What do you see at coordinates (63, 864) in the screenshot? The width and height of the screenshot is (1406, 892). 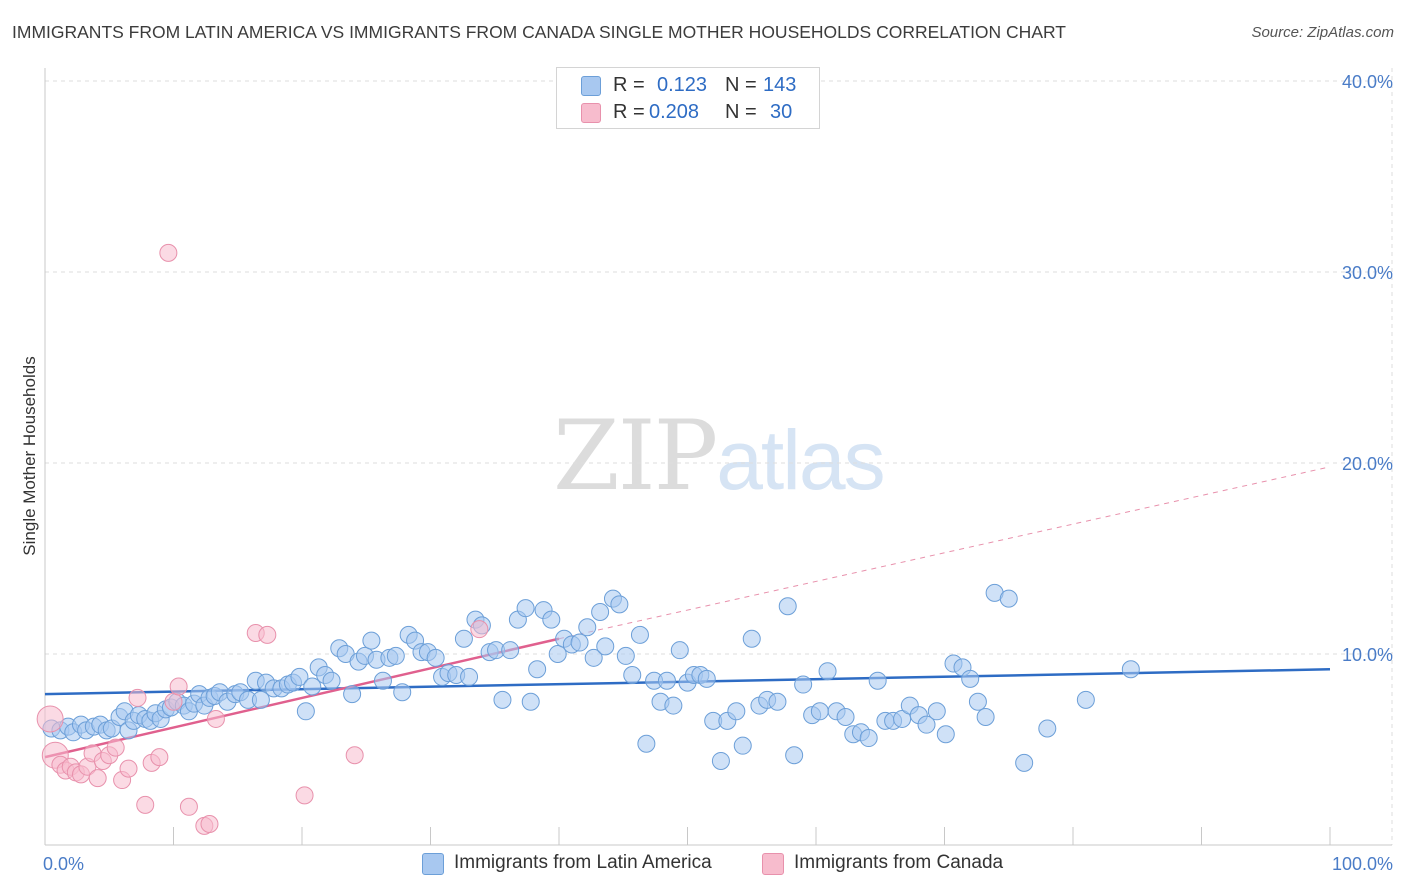 I see `x-tick-label-min: 0.0%` at bounding box center [63, 864].